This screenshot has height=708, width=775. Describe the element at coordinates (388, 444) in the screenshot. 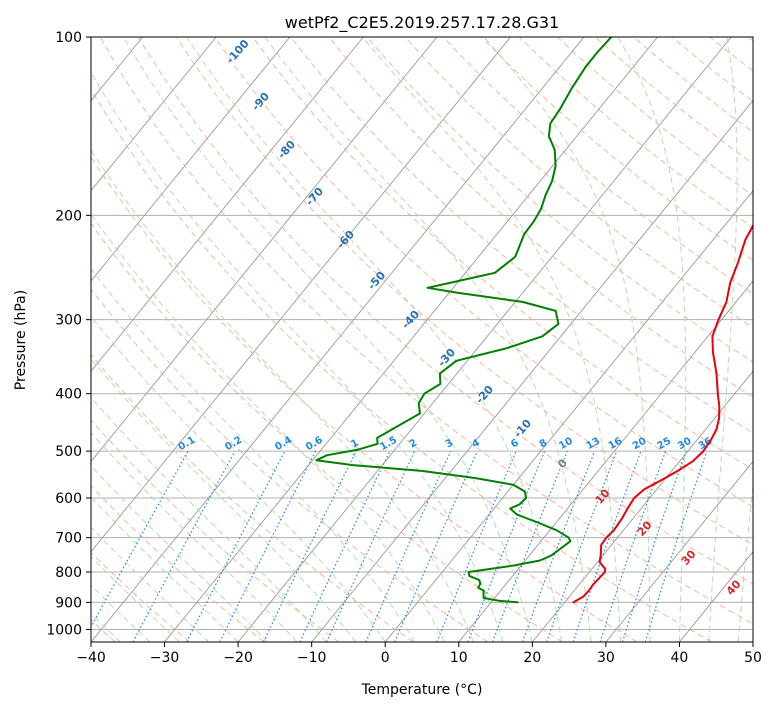

I see `mixing-ratio-label: 1.5` at that location.